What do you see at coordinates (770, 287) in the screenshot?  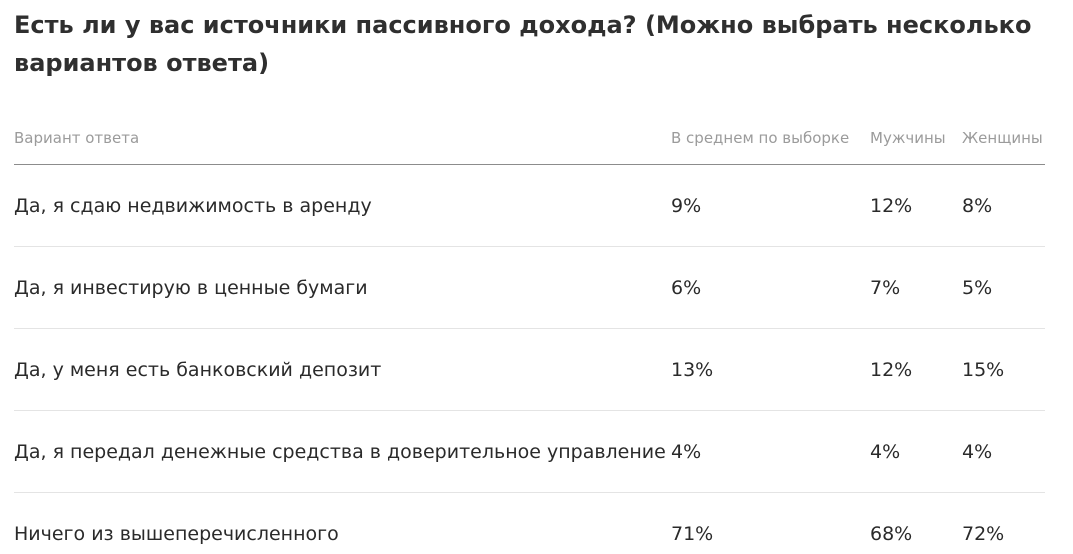 I see `value-average: 6%` at bounding box center [770, 287].